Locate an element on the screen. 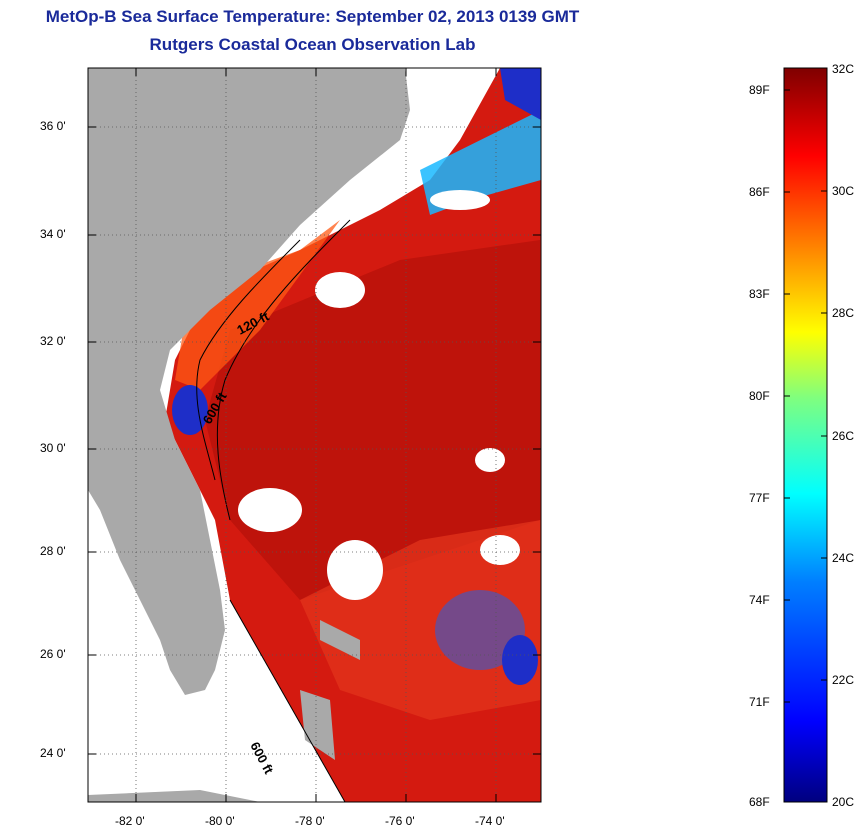 The height and width of the screenshot is (832, 865). map-subtitle: Rutgers Coastal Ocean Observation Lab is located at coordinates (312, 44).